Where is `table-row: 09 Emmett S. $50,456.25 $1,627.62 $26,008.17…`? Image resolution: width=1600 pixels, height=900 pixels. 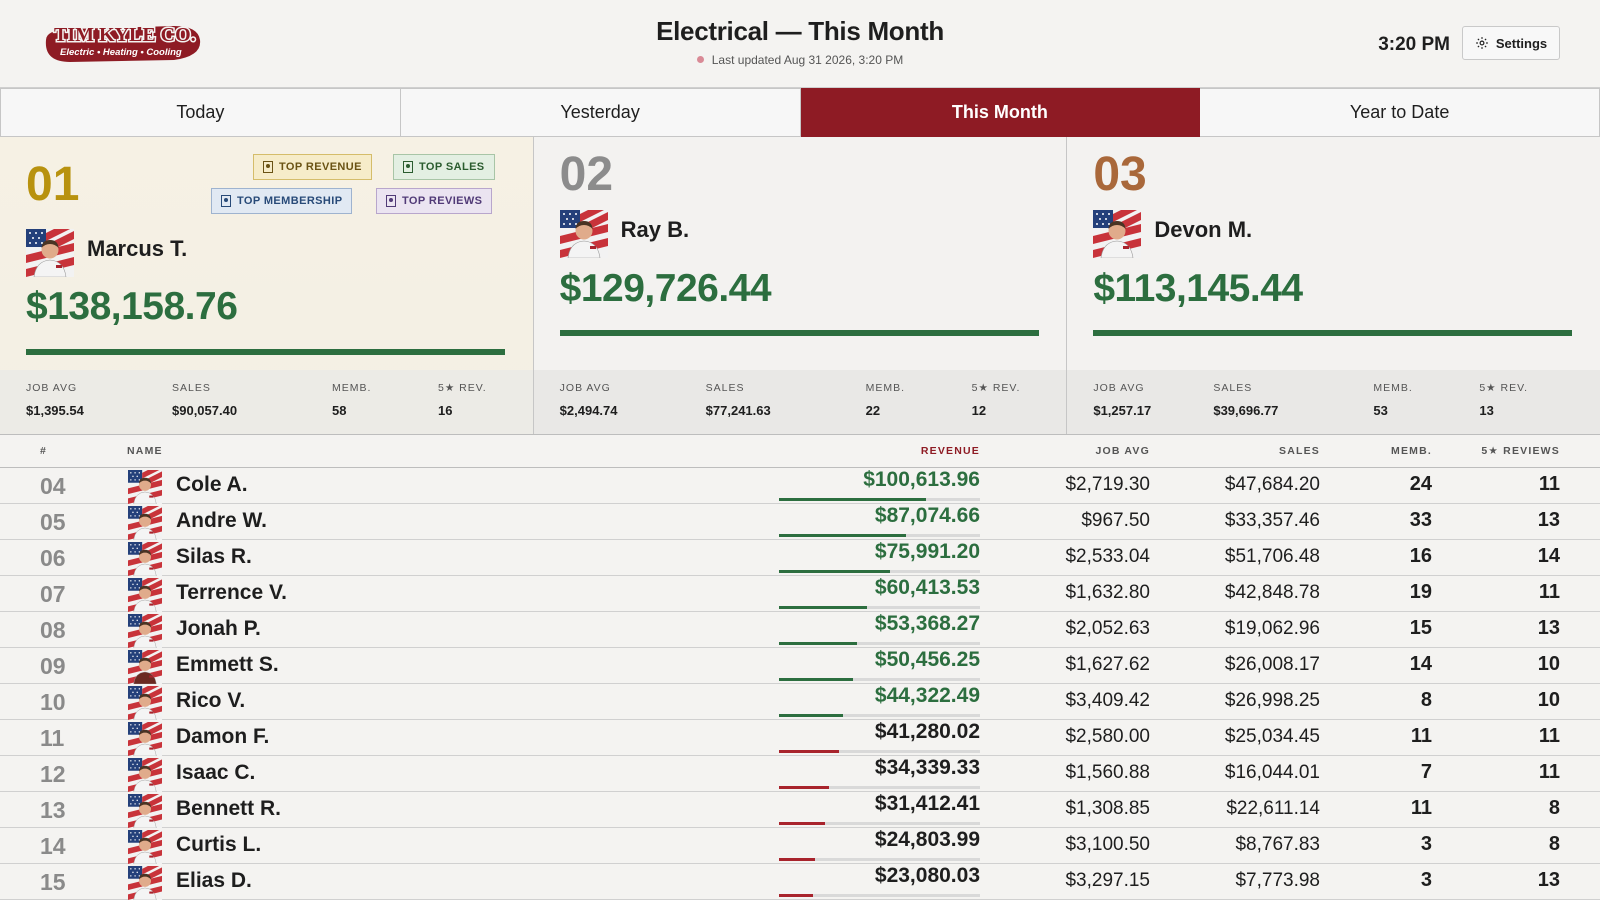
table-row: 09 Emmett S. $50,456.25 $1,627.62 $26,008.17… is located at coordinates (800, 666).